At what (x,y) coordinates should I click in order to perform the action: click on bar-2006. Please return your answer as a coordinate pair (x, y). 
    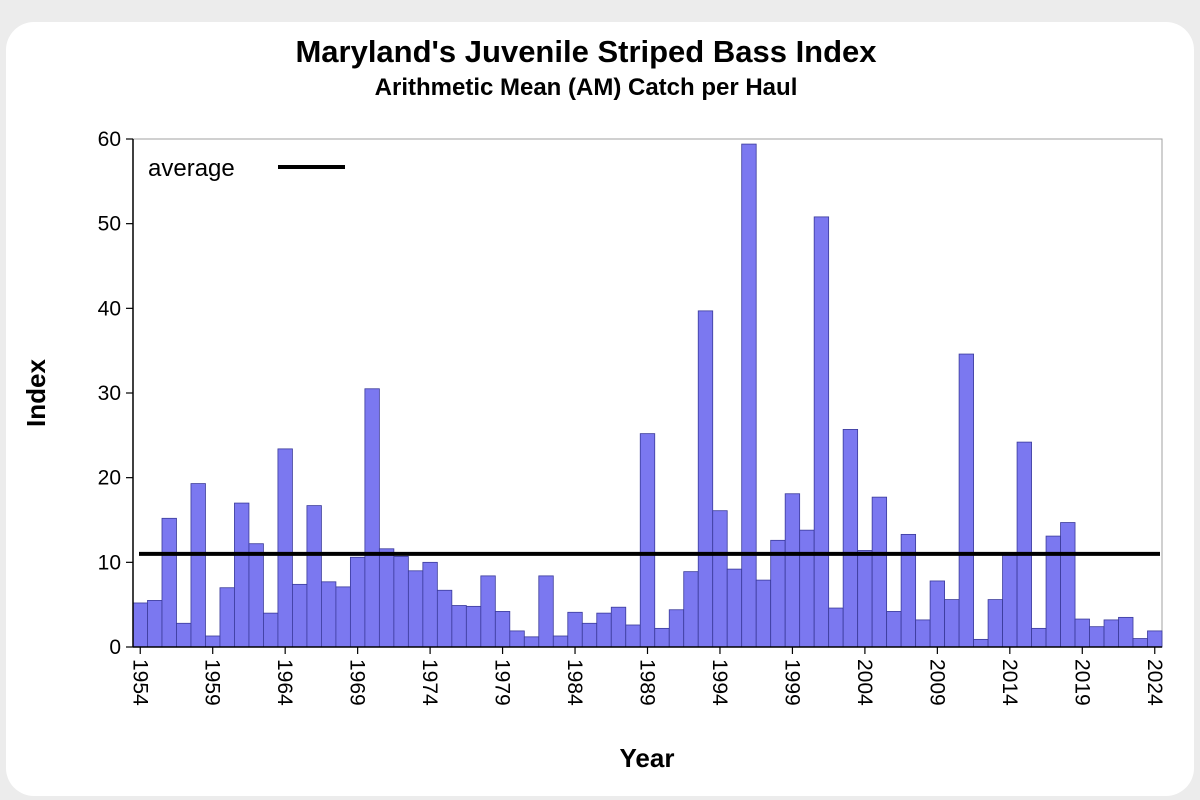
    Looking at the image, I should click on (894, 629).